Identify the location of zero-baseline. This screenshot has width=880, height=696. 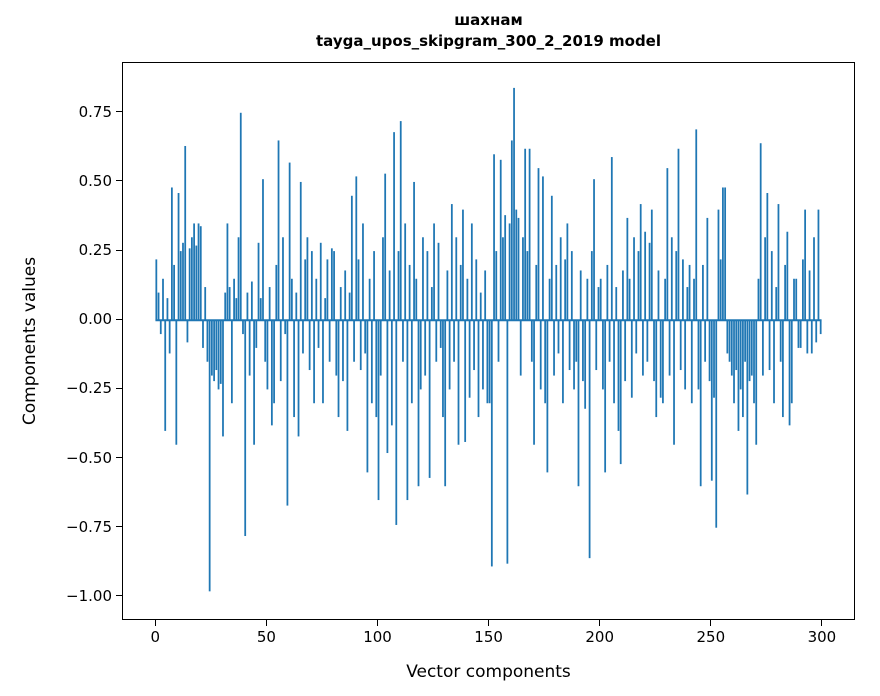
(488, 320).